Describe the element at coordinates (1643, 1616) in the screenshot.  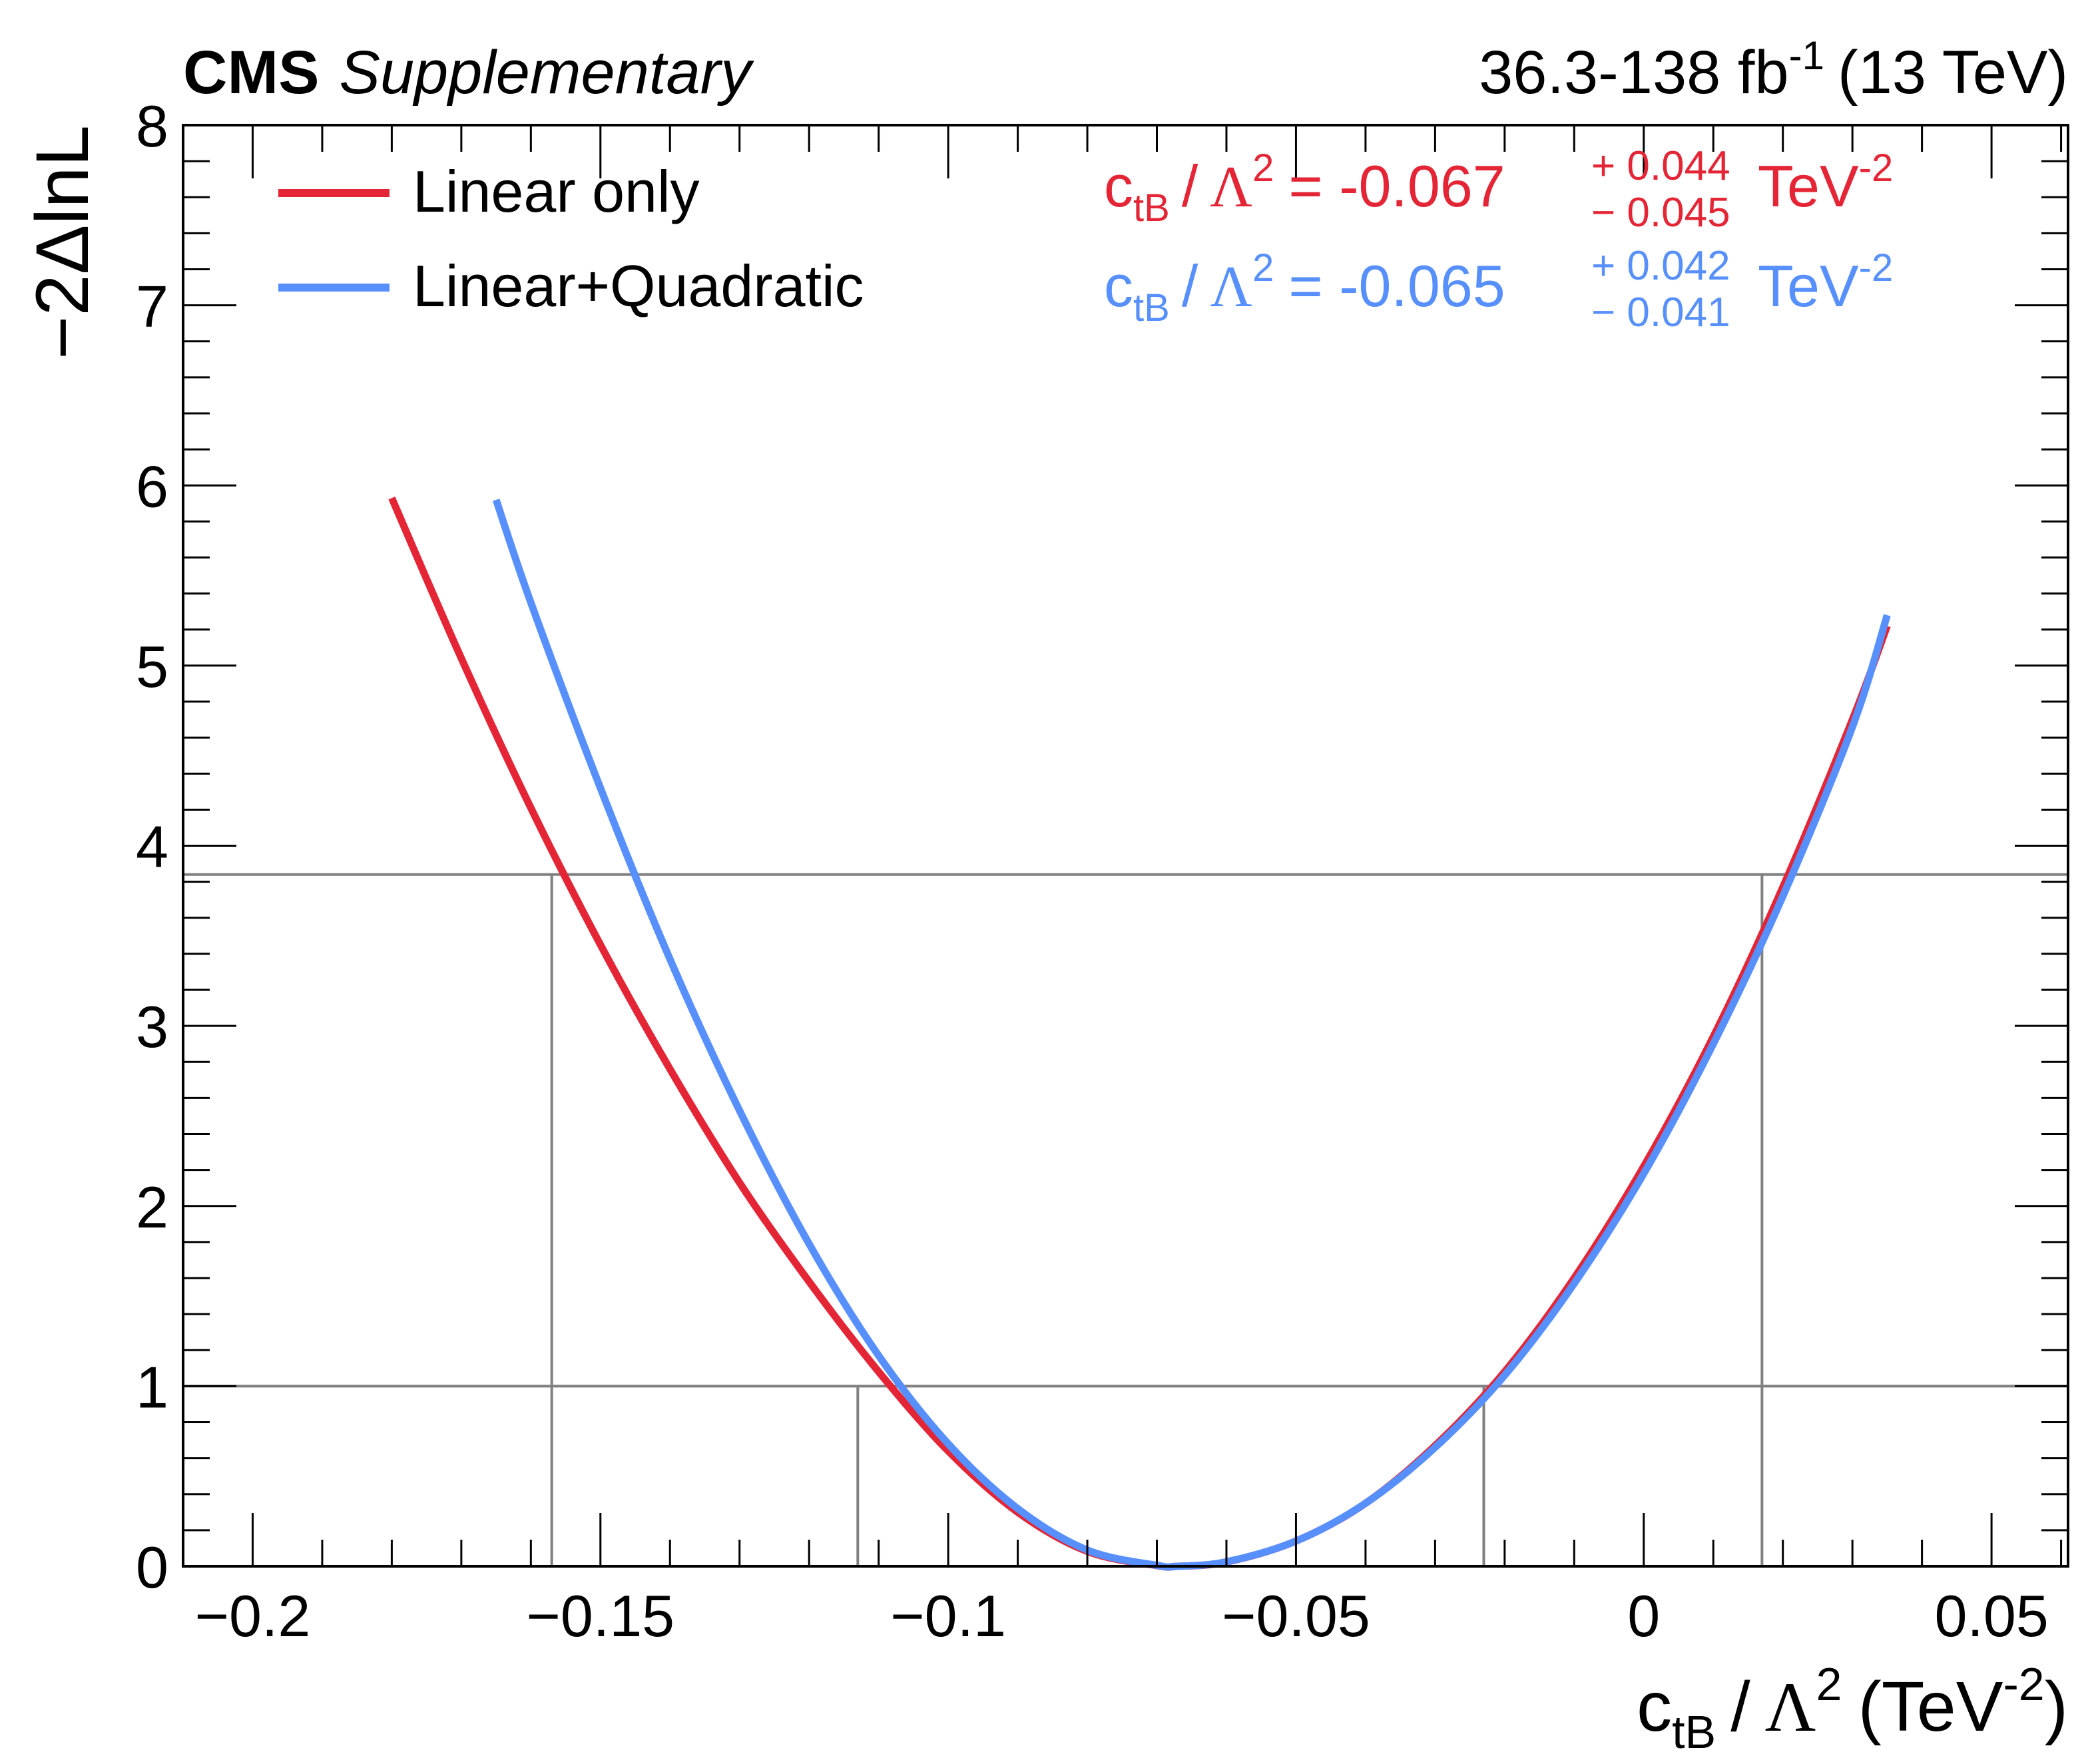
I see `x-tick-label: 0` at that location.